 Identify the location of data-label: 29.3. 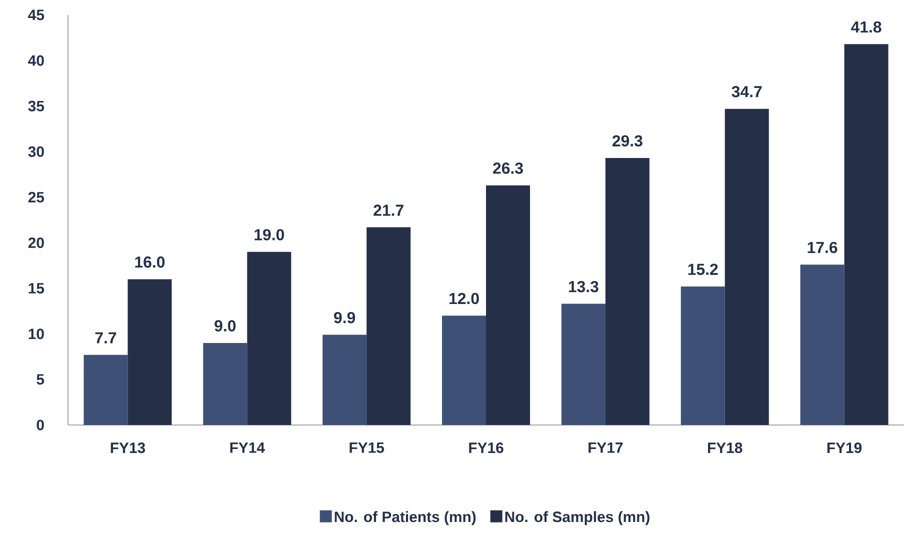
(627, 141).